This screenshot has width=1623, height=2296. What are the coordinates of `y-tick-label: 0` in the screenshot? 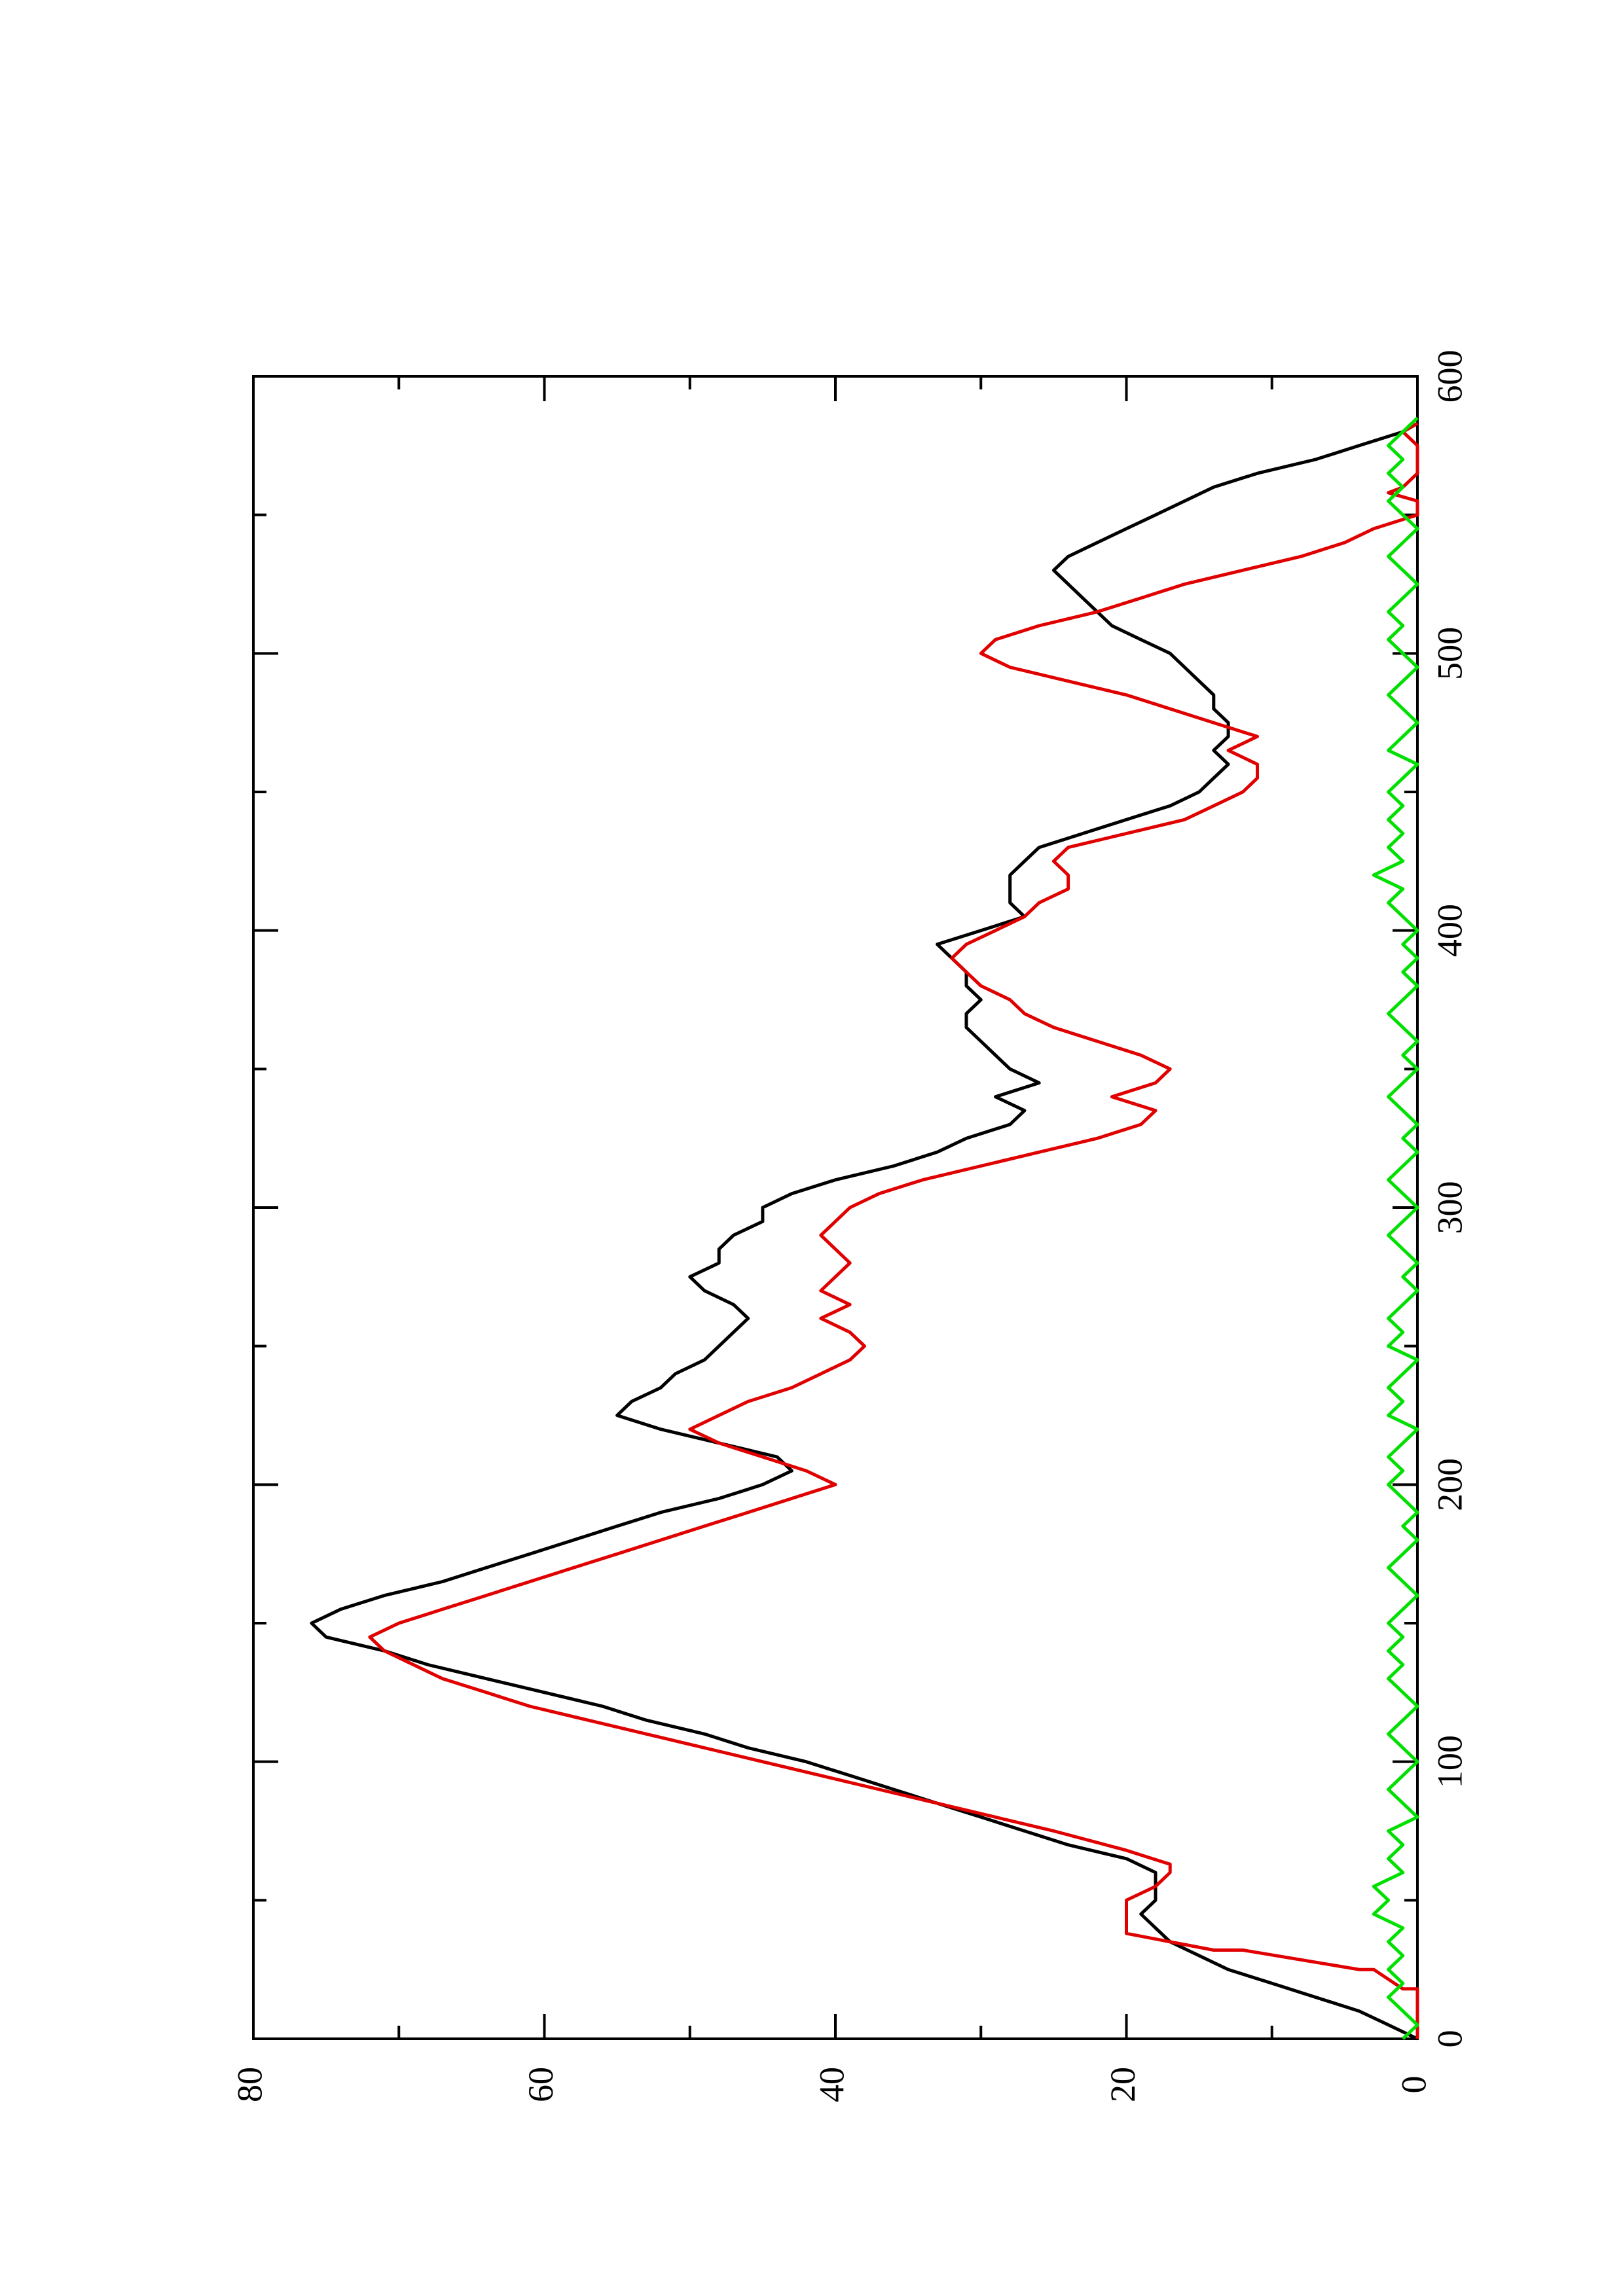 It's located at (1413, 2085).